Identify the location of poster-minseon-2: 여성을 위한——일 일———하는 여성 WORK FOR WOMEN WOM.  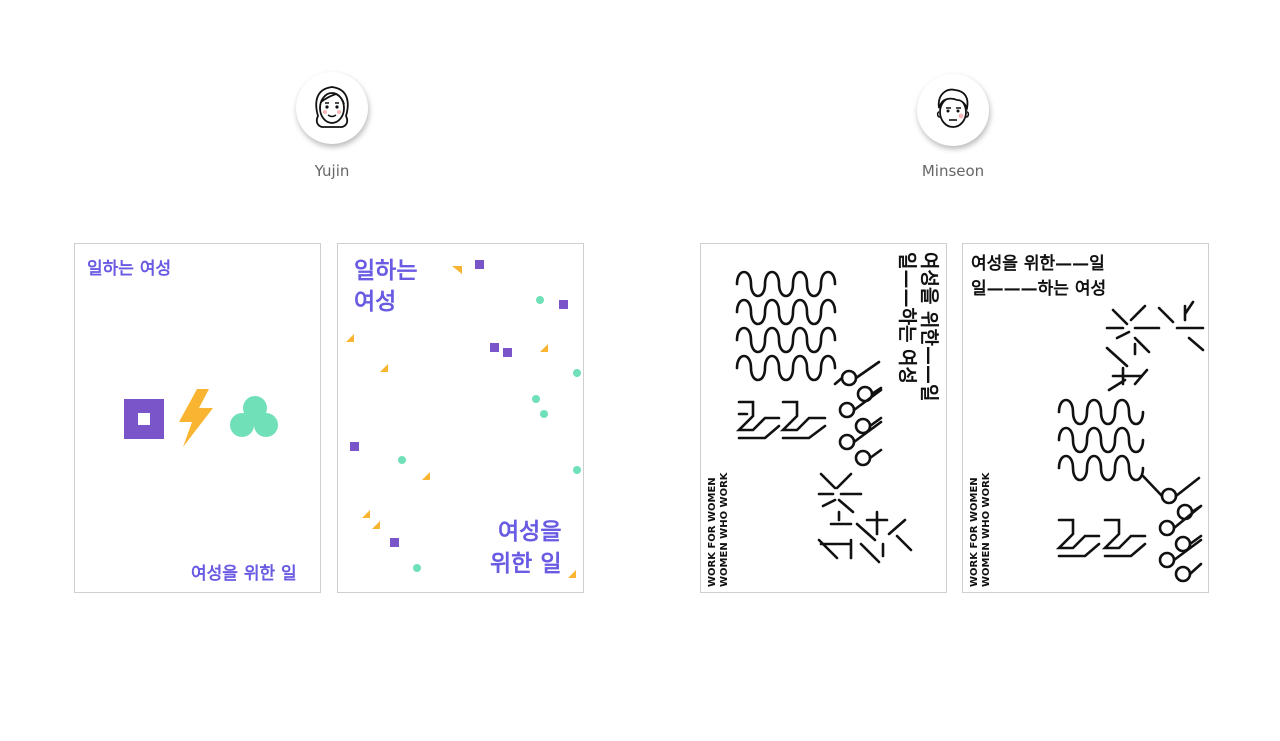
(1085, 418).